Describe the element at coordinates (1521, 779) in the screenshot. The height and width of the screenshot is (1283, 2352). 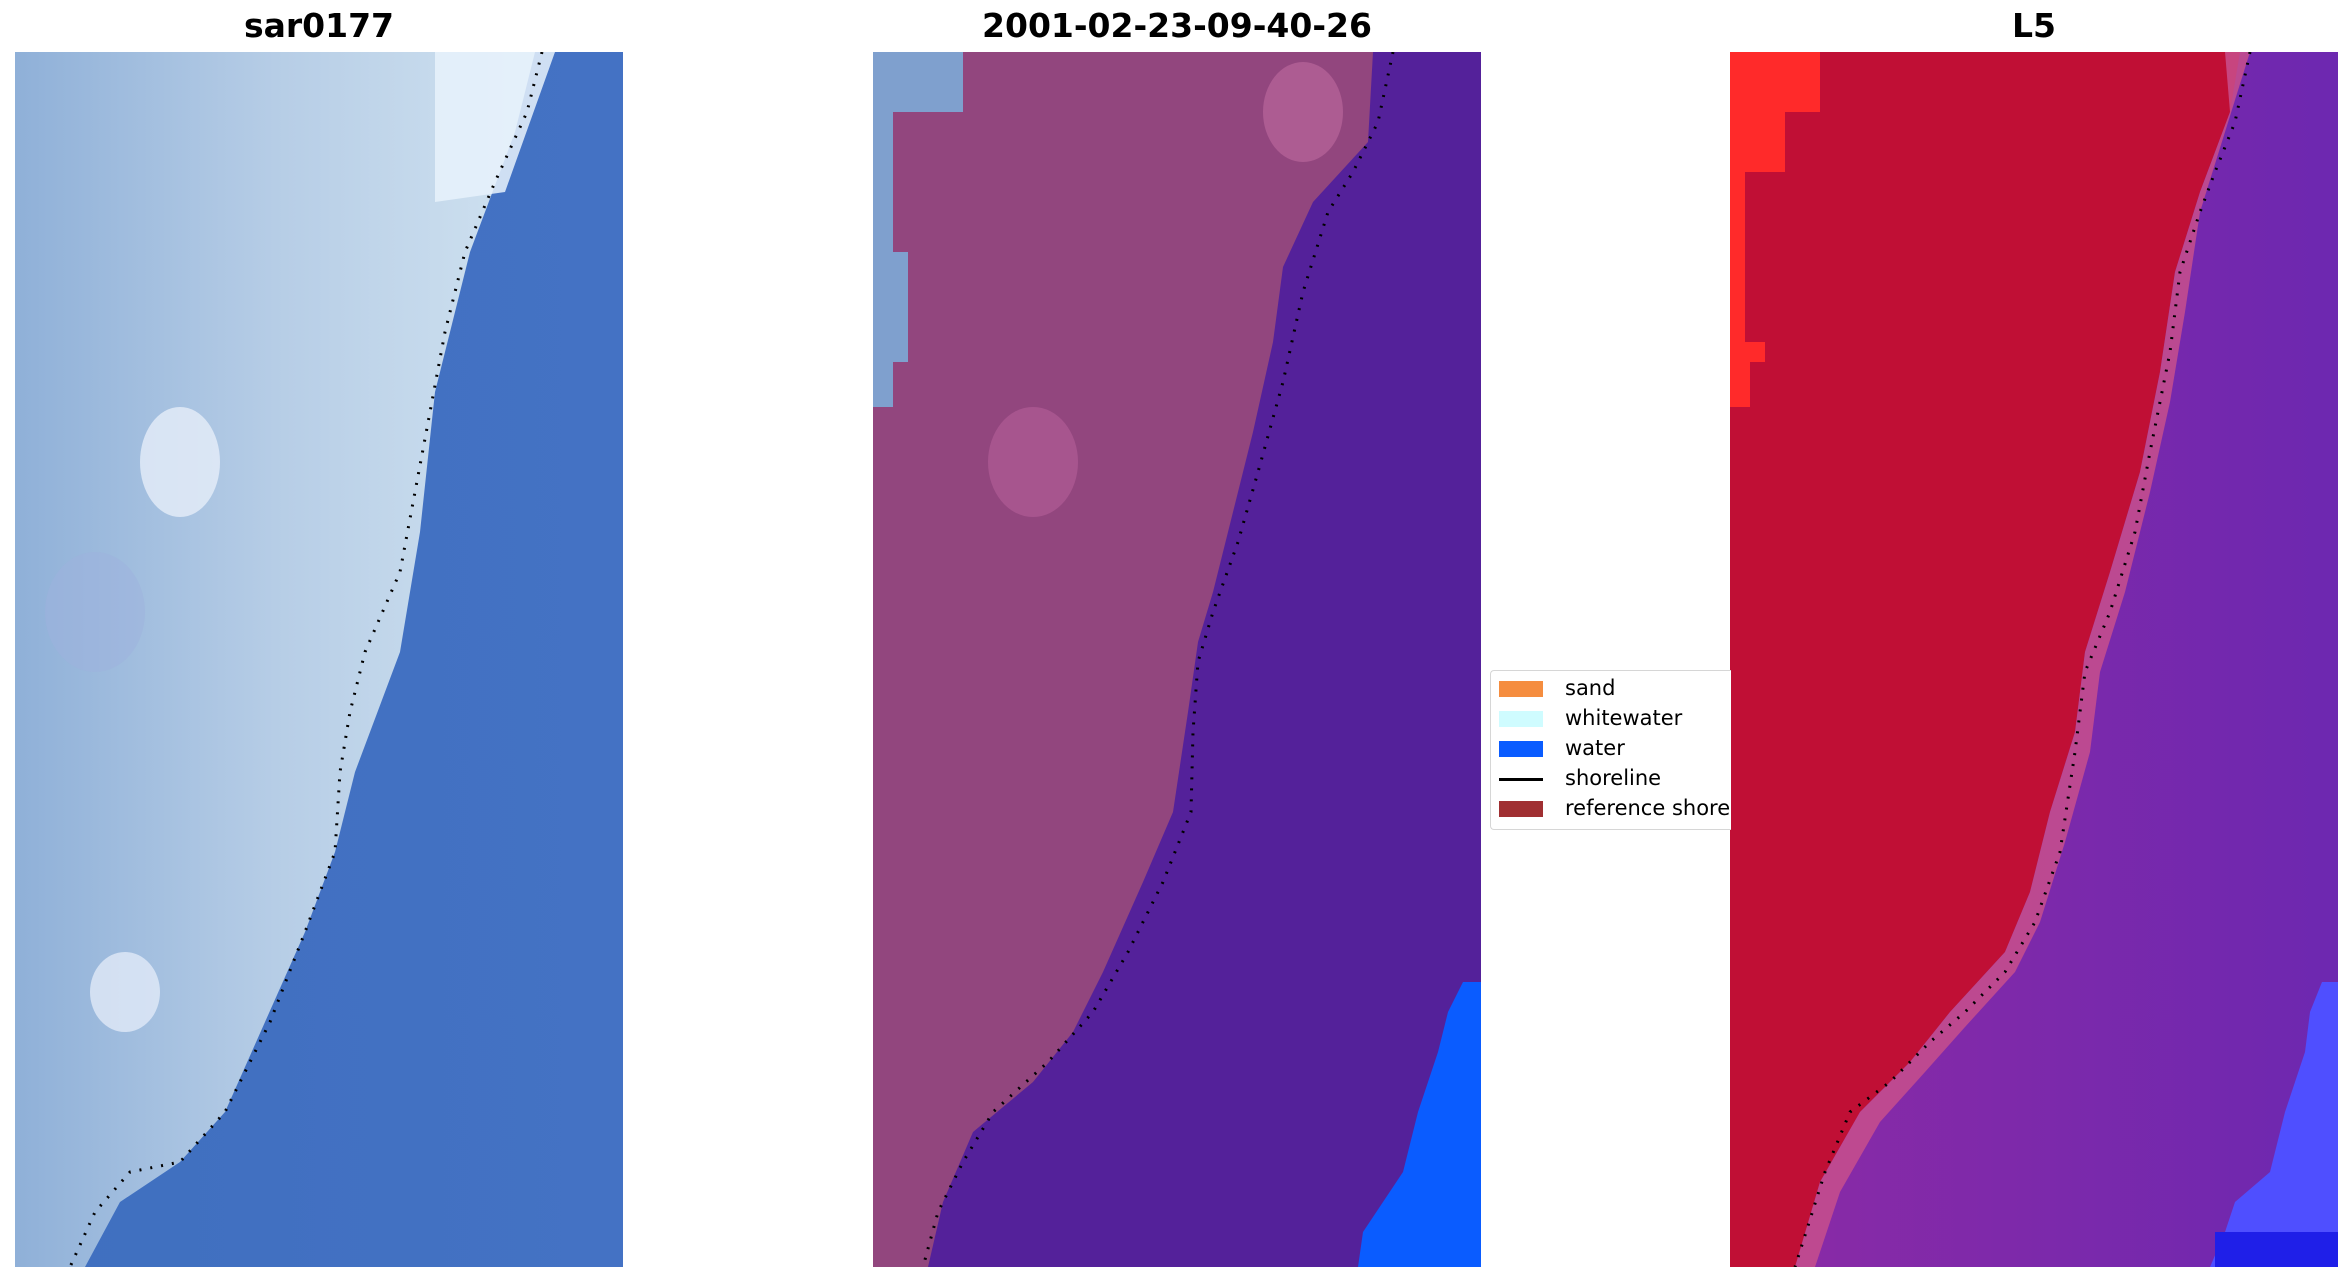
I see `shoreline-line-swatch` at that location.